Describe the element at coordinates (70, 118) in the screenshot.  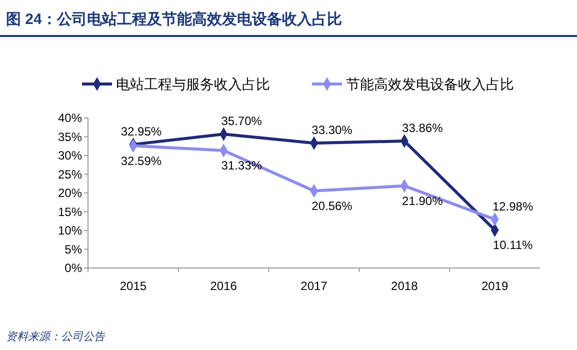
I see `y-tick-label: 40%` at that location.